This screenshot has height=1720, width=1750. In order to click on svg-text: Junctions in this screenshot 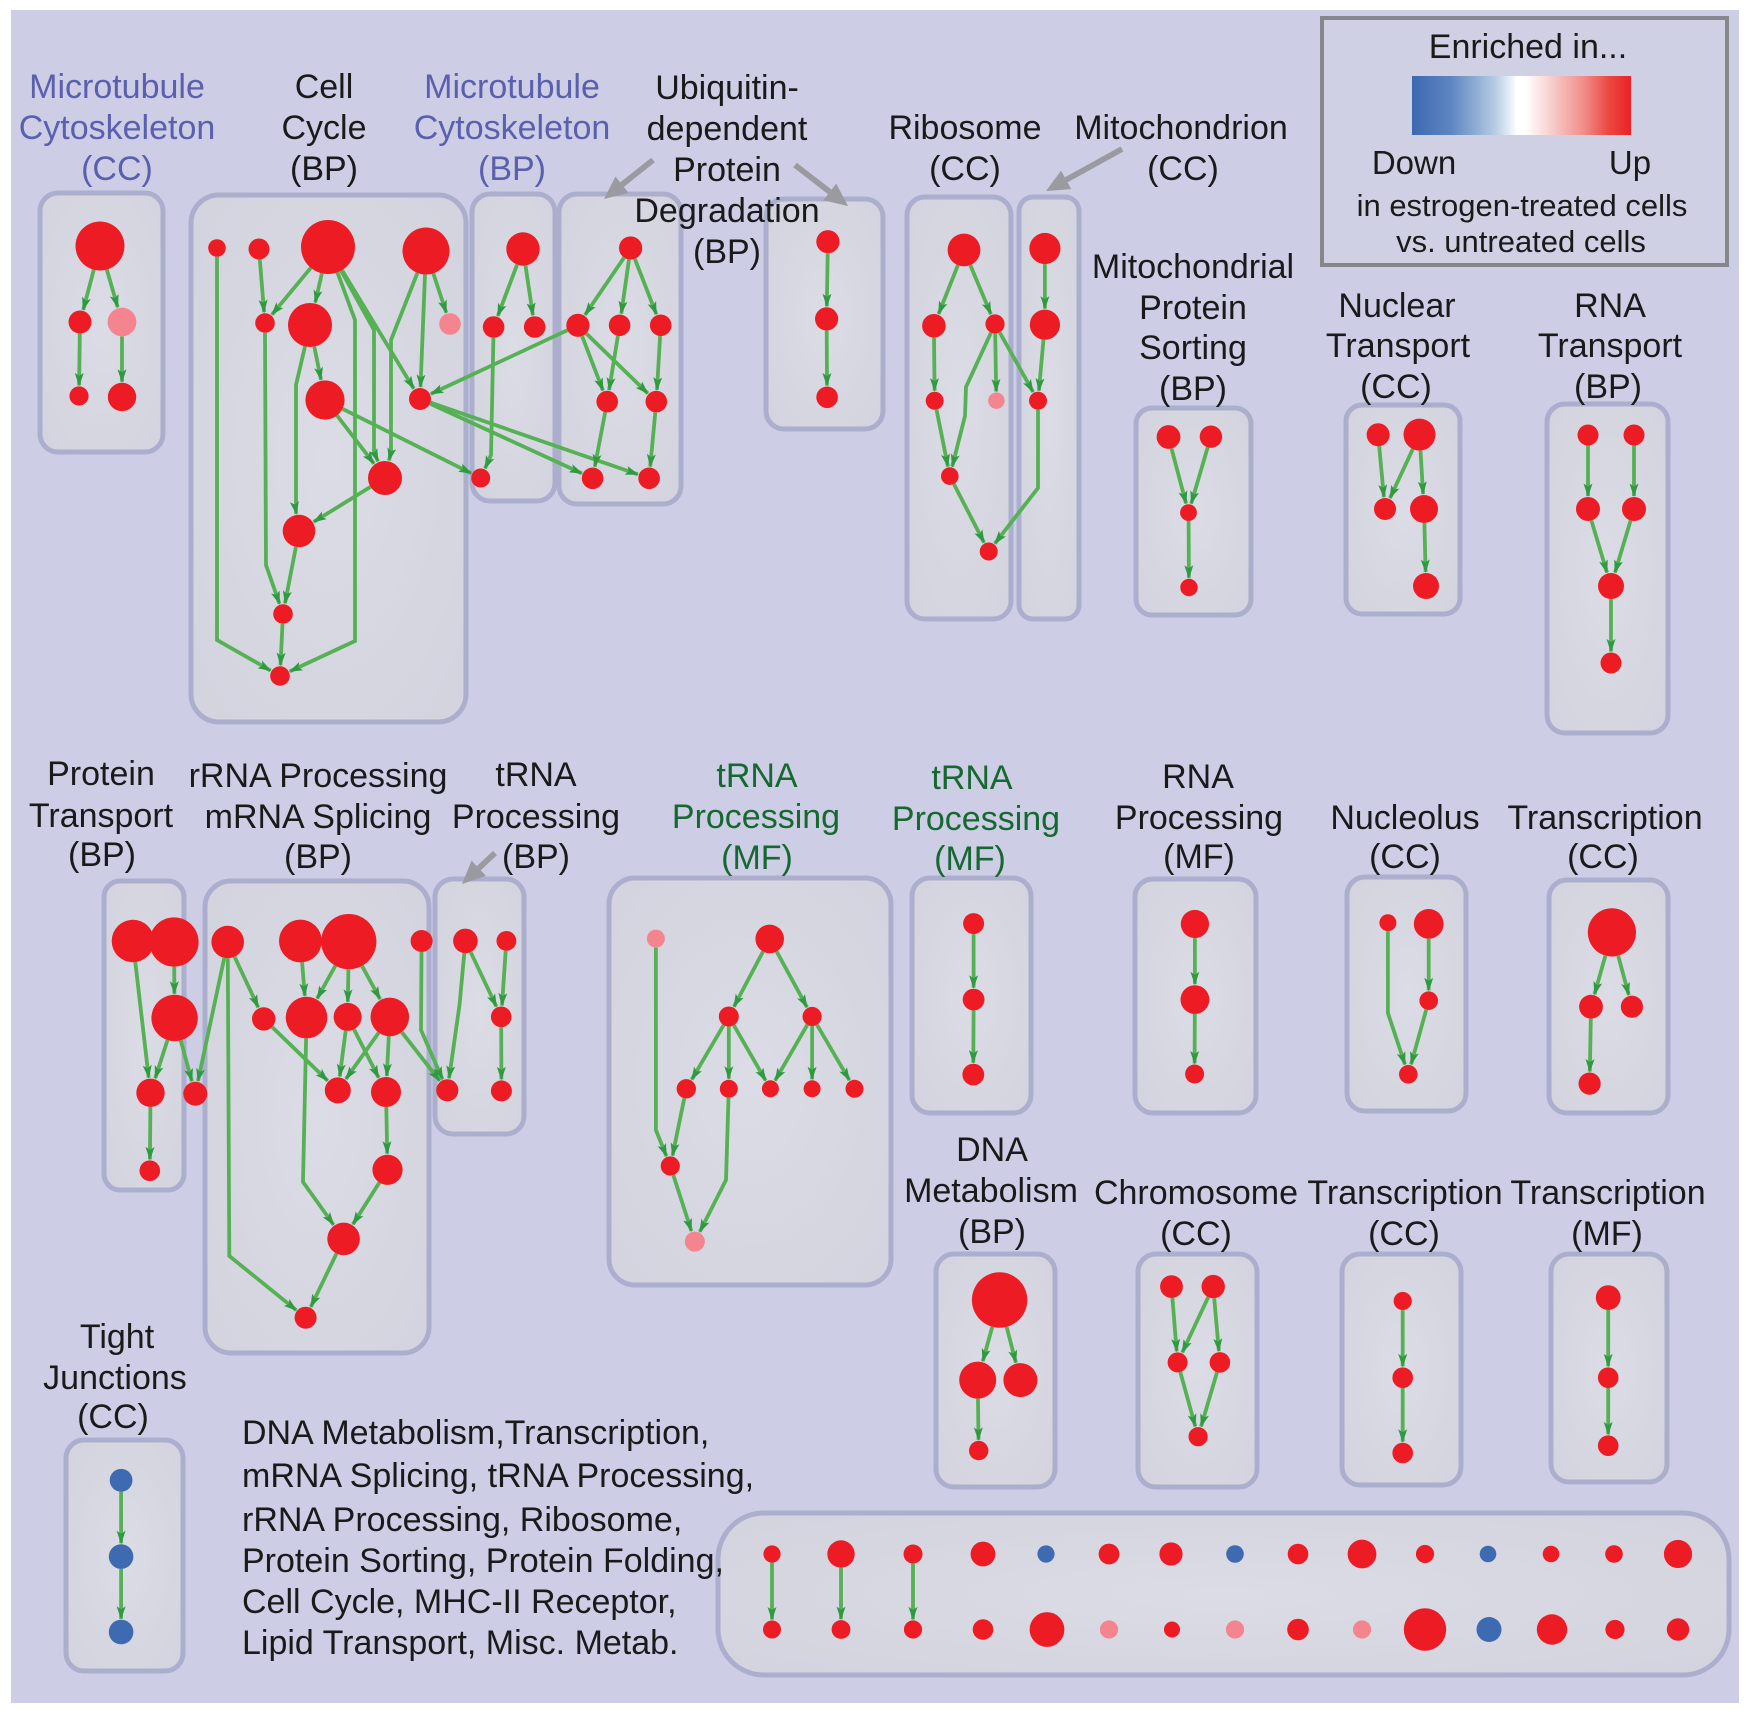, I will do `click(115, 1378)`.